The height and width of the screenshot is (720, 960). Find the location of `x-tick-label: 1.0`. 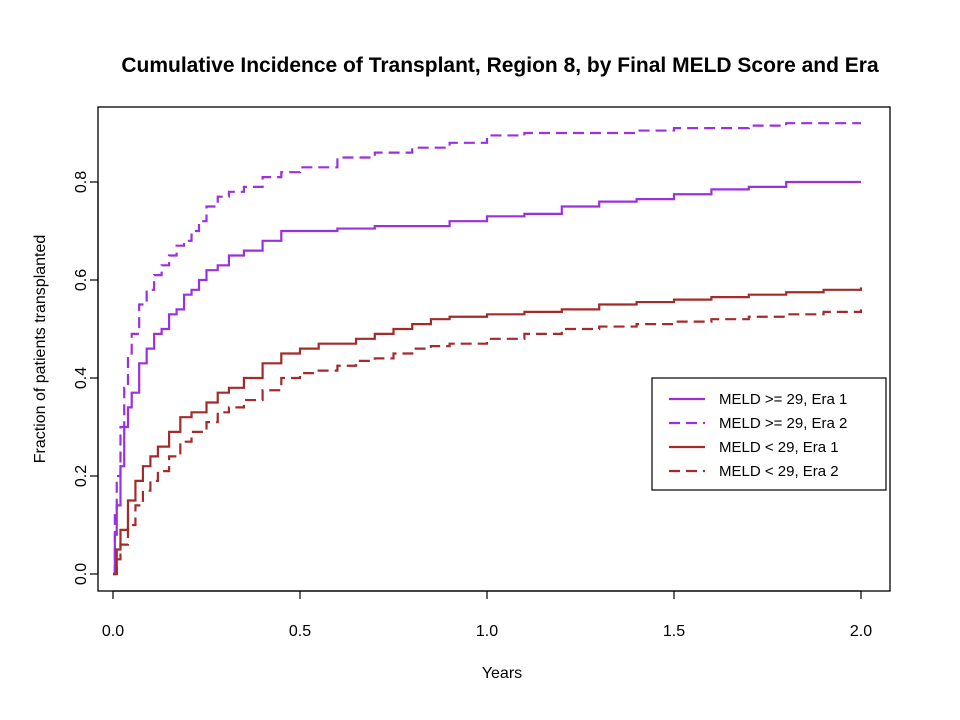

x-tick-label: 1.0 is located at coordinates (487, 631).